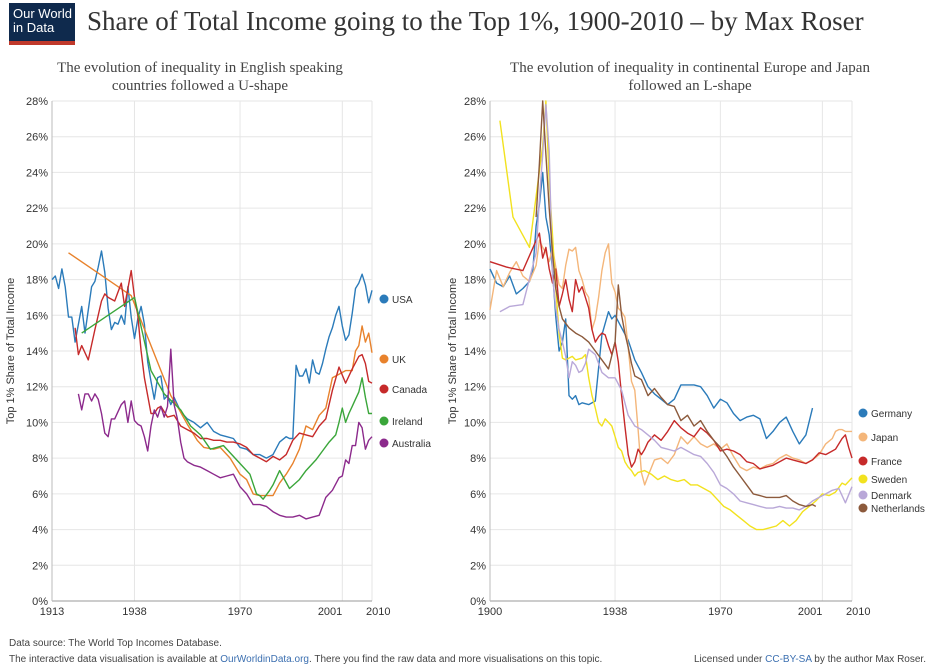 The width and height of the screenshot is (938, 672). Describe the element at coordinates (889, 480) in the screenshot. I see `legend-label-sweden: Sweden` at that location.